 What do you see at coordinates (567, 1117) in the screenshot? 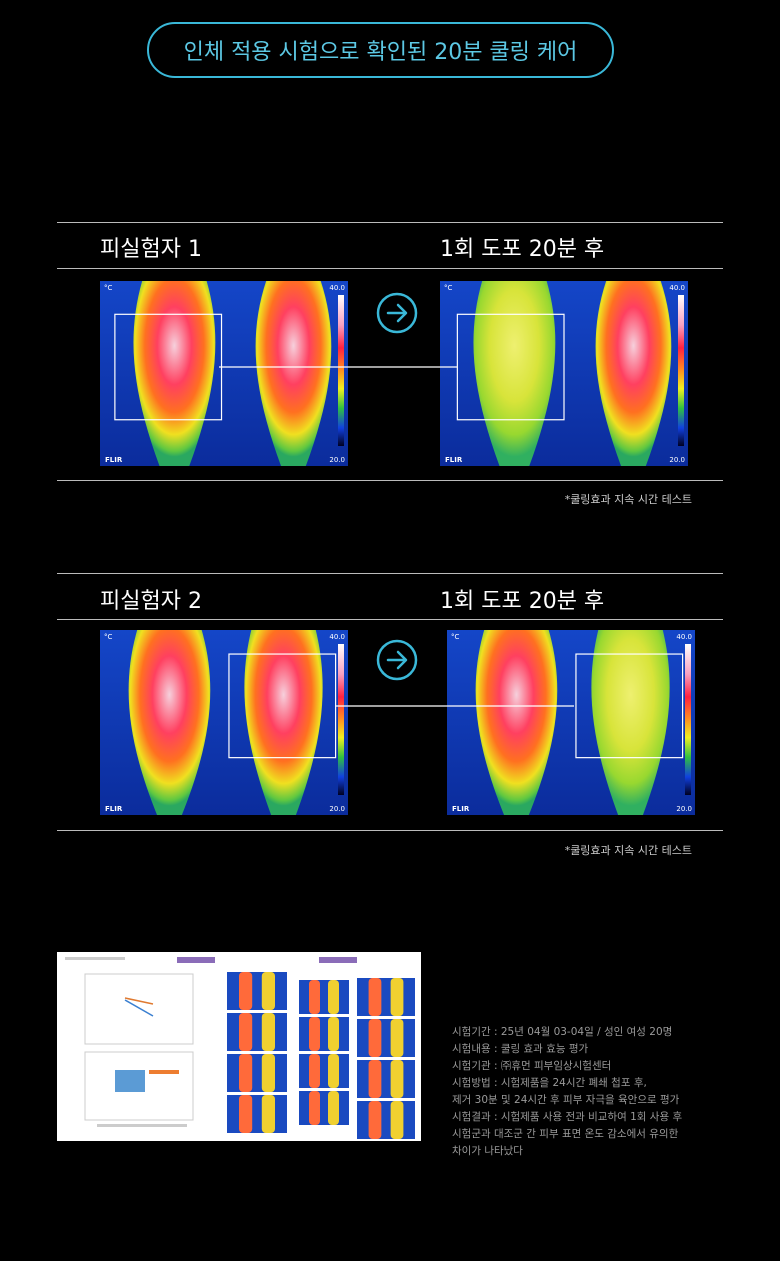
I see `info-line: 시험결과 : 시험제품 사용 전과 비교하여 1회 사용 후` at bounding box center [567, 1117].